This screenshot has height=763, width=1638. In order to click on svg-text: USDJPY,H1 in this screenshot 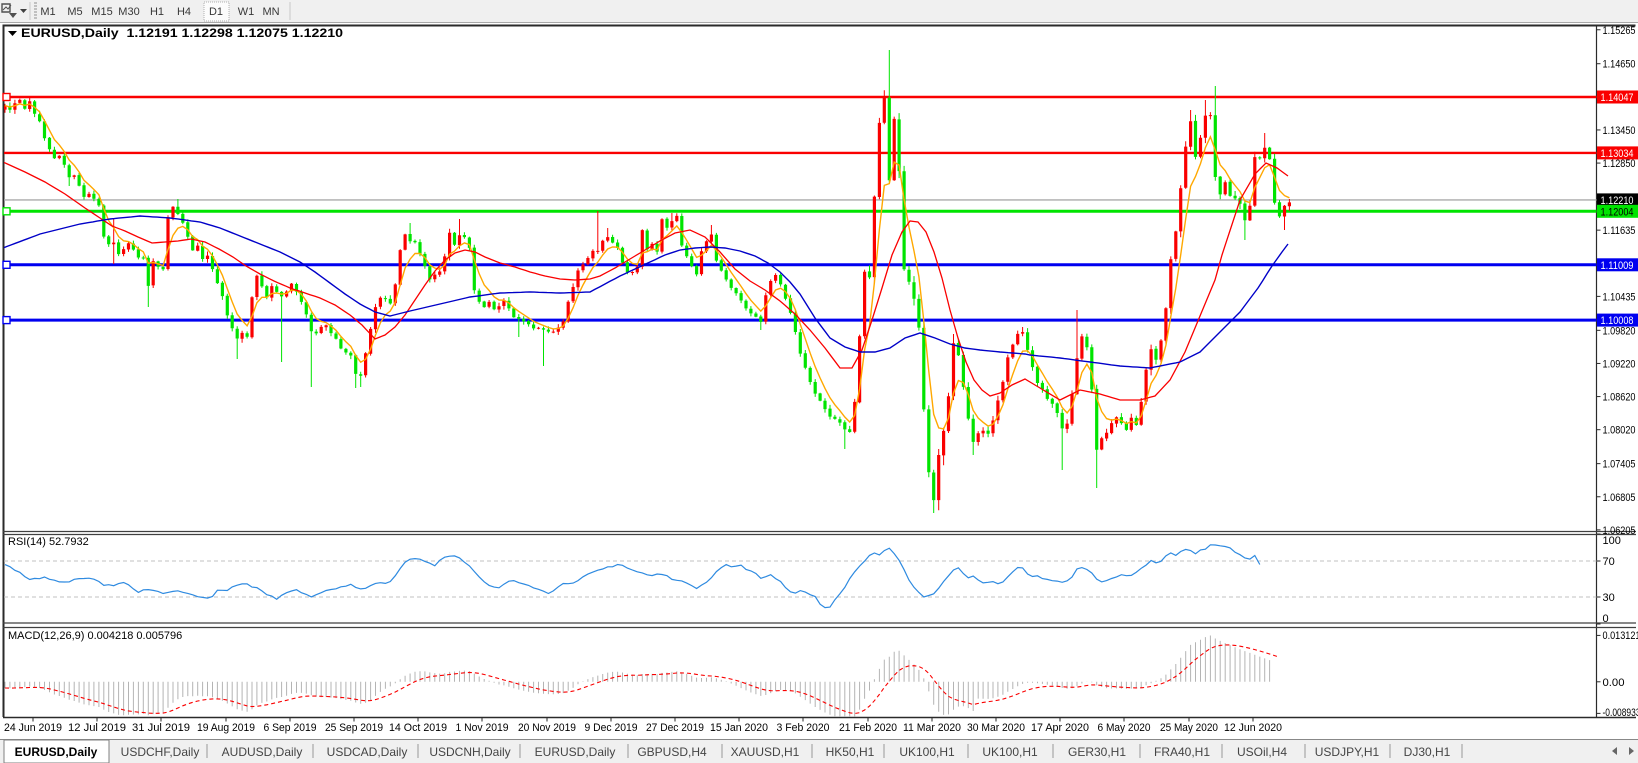, I will do `click(1347, 752)`.